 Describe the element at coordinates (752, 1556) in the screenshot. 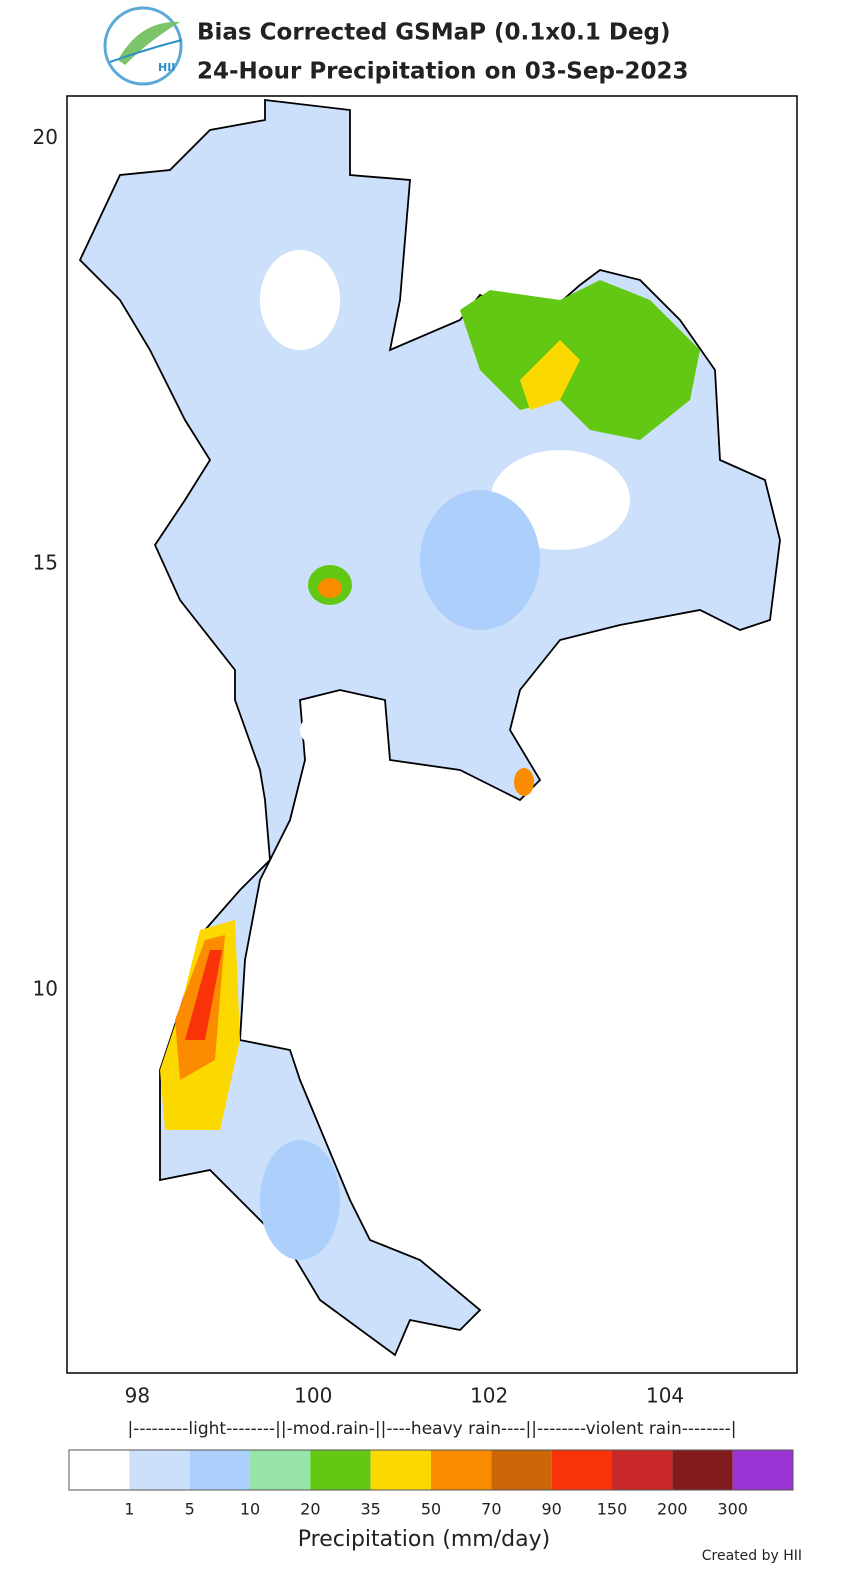

I see `credit: Created by HII` at that location.